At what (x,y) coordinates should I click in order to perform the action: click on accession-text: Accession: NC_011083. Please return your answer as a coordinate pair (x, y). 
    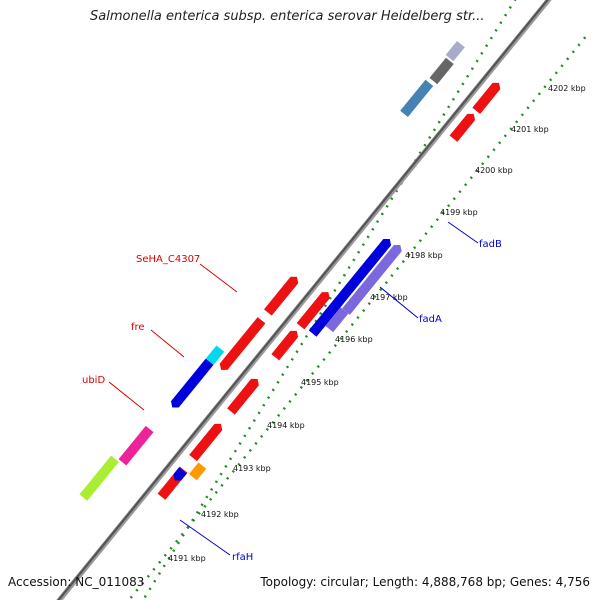
    Looking at the image, I should click on (76, 582).